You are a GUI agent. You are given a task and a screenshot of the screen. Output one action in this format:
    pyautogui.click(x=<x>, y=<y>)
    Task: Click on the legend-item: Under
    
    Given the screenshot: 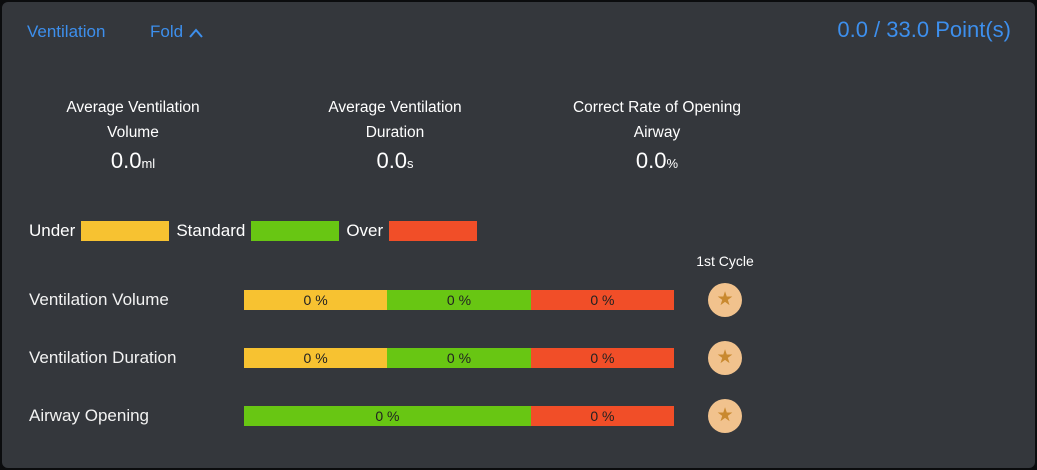 What is the action you would take?
    pyautogui.click(x=102, y=231)
    